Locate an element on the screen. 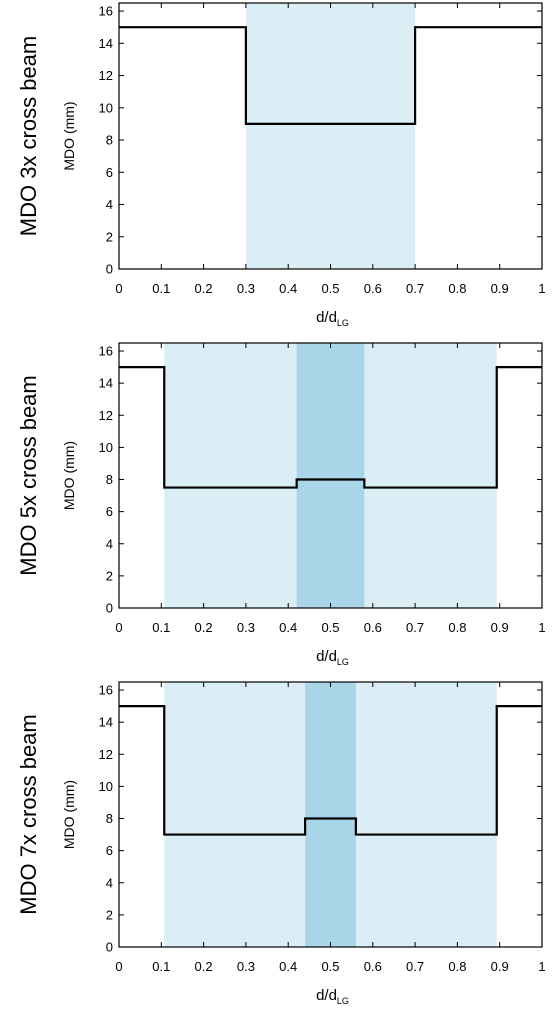 The image size is (553, 1014). panel-side-title: MDO 5x cross beam is located at coordinates (28, 475).